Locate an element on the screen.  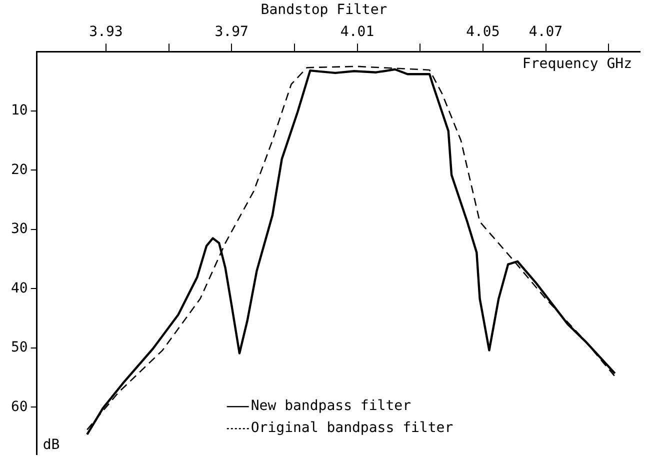
chart-title: Bandstop Filter is located at coordinates (324, 10).